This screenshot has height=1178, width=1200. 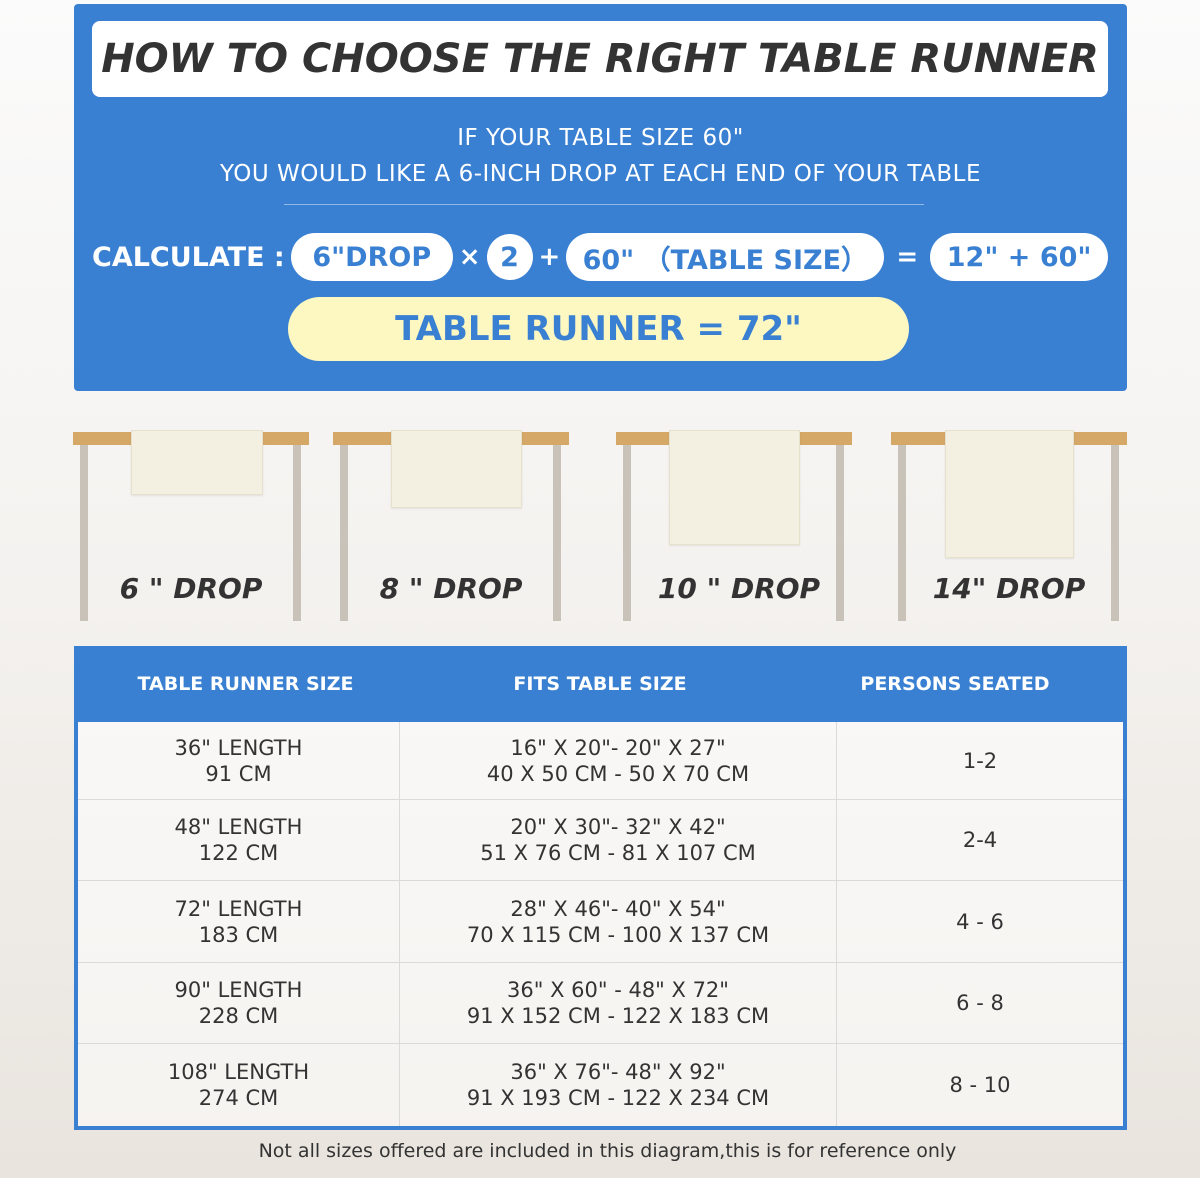 I want to click on persons: 8 - 10, so click(x=980, y=1085).